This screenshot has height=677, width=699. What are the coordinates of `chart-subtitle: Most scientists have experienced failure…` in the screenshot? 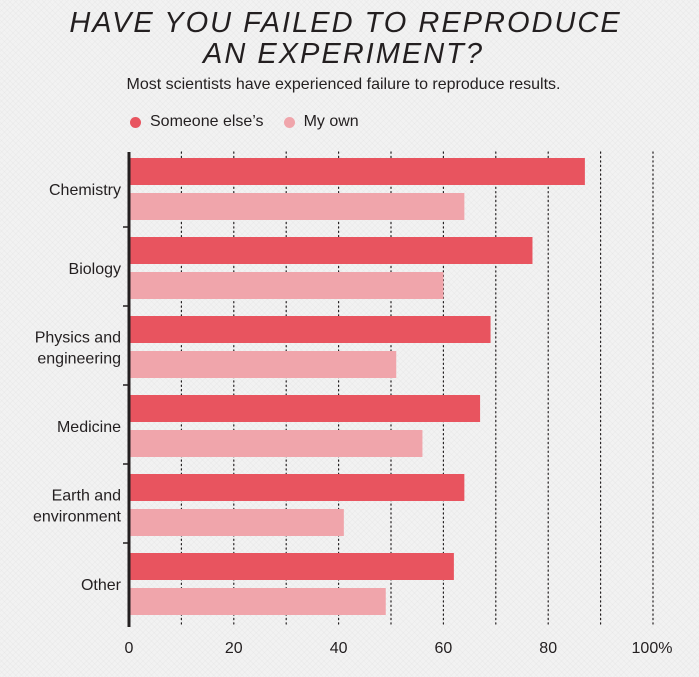 It's located at (343, 84).